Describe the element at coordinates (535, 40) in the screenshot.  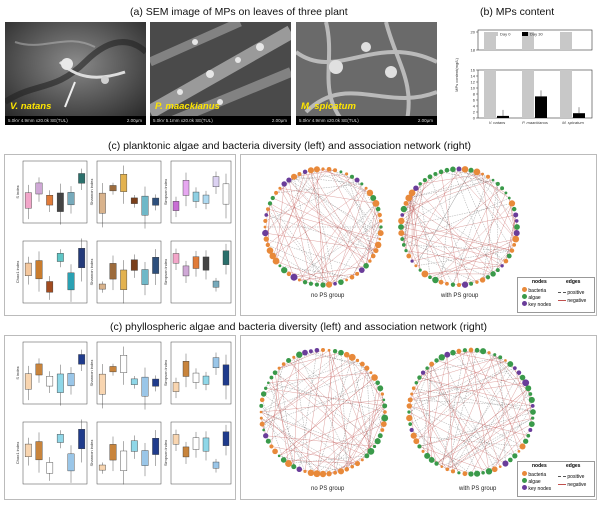
I see `axis-frame-upper` at that location.